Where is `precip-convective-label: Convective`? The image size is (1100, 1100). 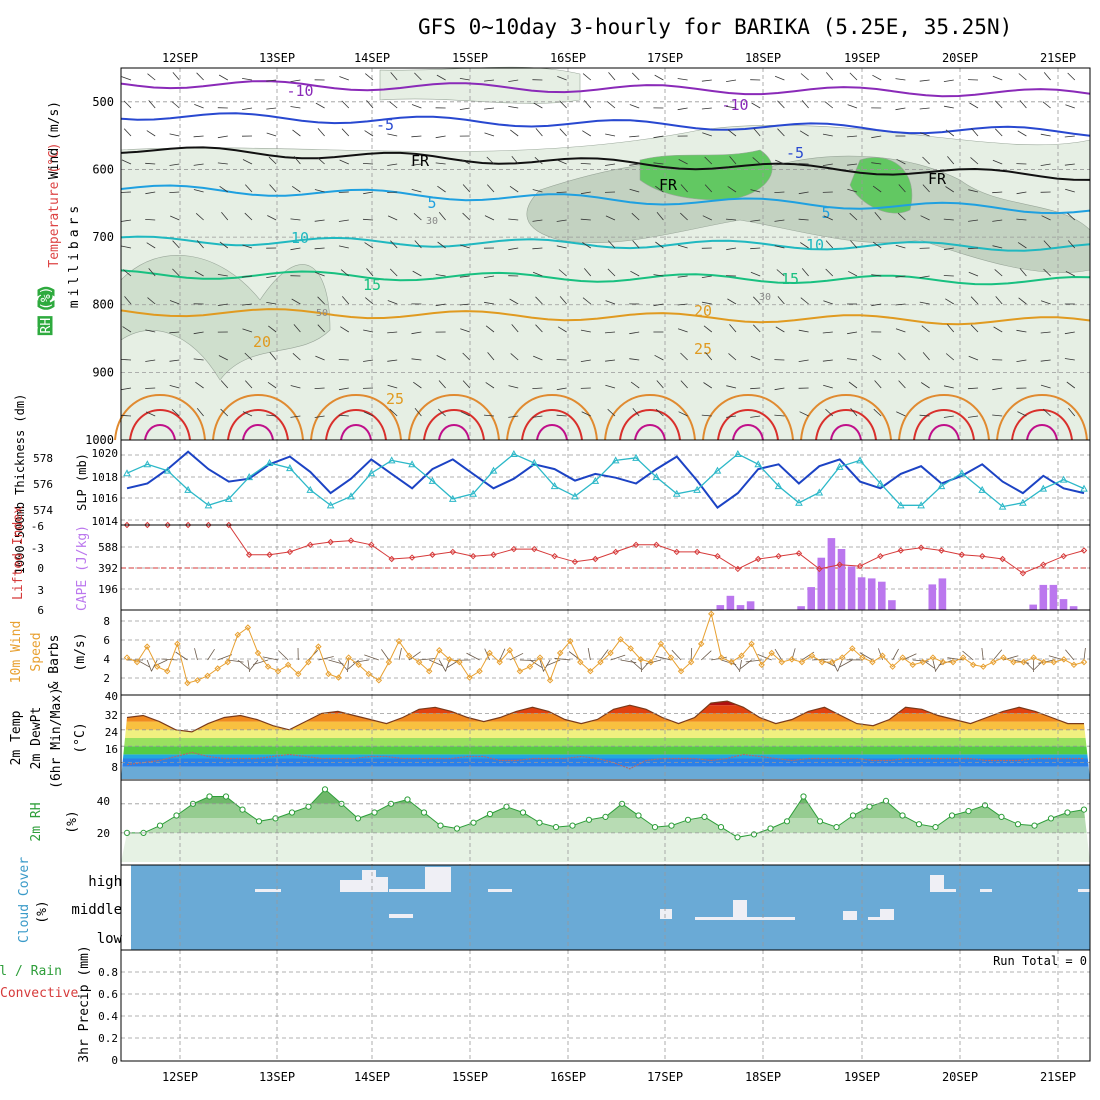 precip-convective-label: Convective is located at coordinates (39, 993).